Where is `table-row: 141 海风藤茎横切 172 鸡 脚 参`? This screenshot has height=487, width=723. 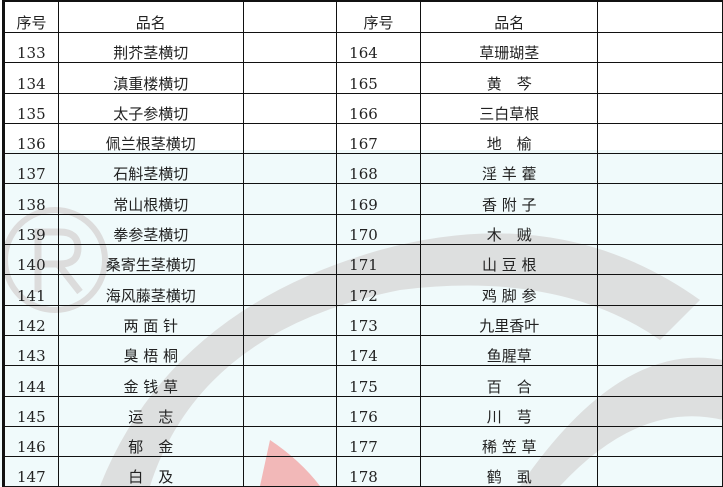 table-row: 141 海风藤茎横切 172 鸡 脚 参 is located at coordinates (363, 290).